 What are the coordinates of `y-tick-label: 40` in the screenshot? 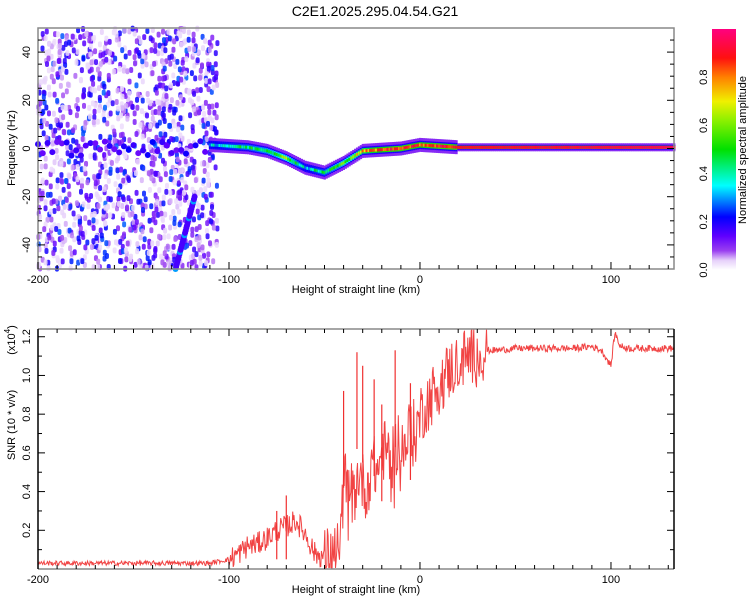 It's located at (27, 52).